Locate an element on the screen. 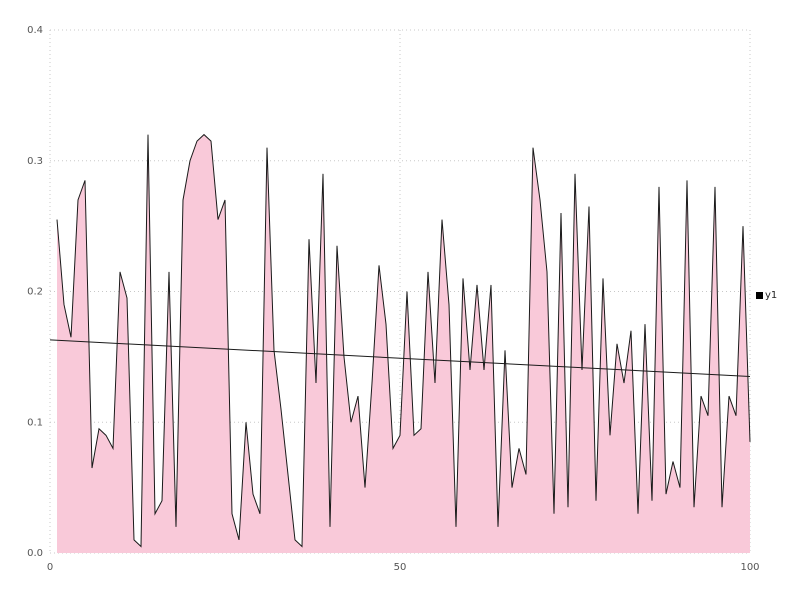 The width and height of the screenshot is (800, 600). legend-label-y1: y1 is located at coordinates (771, 295).